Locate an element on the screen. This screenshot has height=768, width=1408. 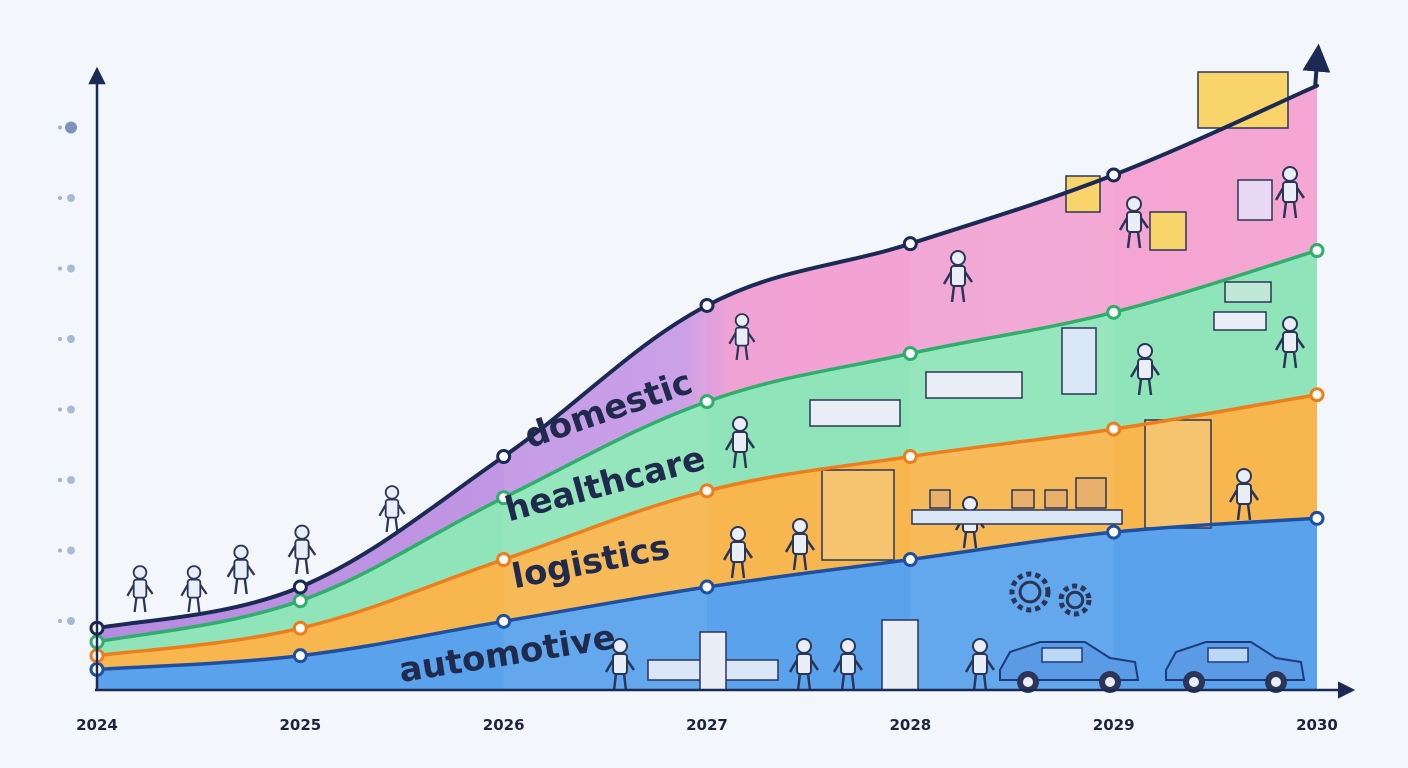
point-domestic-2029 is located at coordinates (1114, 175).